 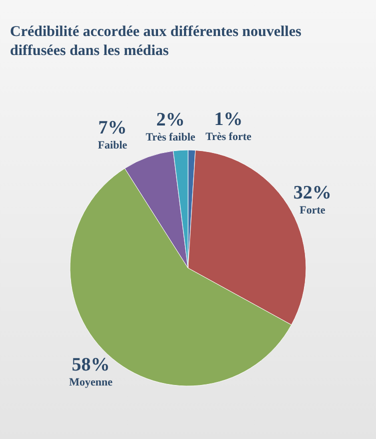 I want to click on slice-label: Très faible, so click(x=171, y=137).